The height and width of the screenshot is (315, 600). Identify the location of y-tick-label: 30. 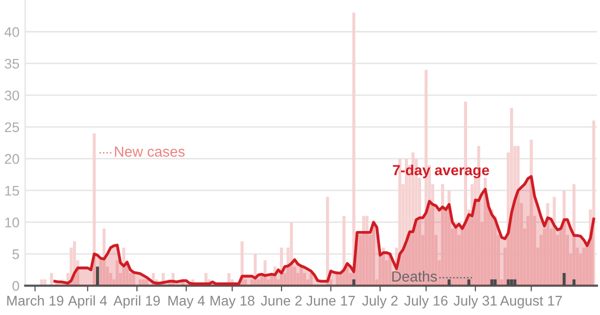
(12, 95).